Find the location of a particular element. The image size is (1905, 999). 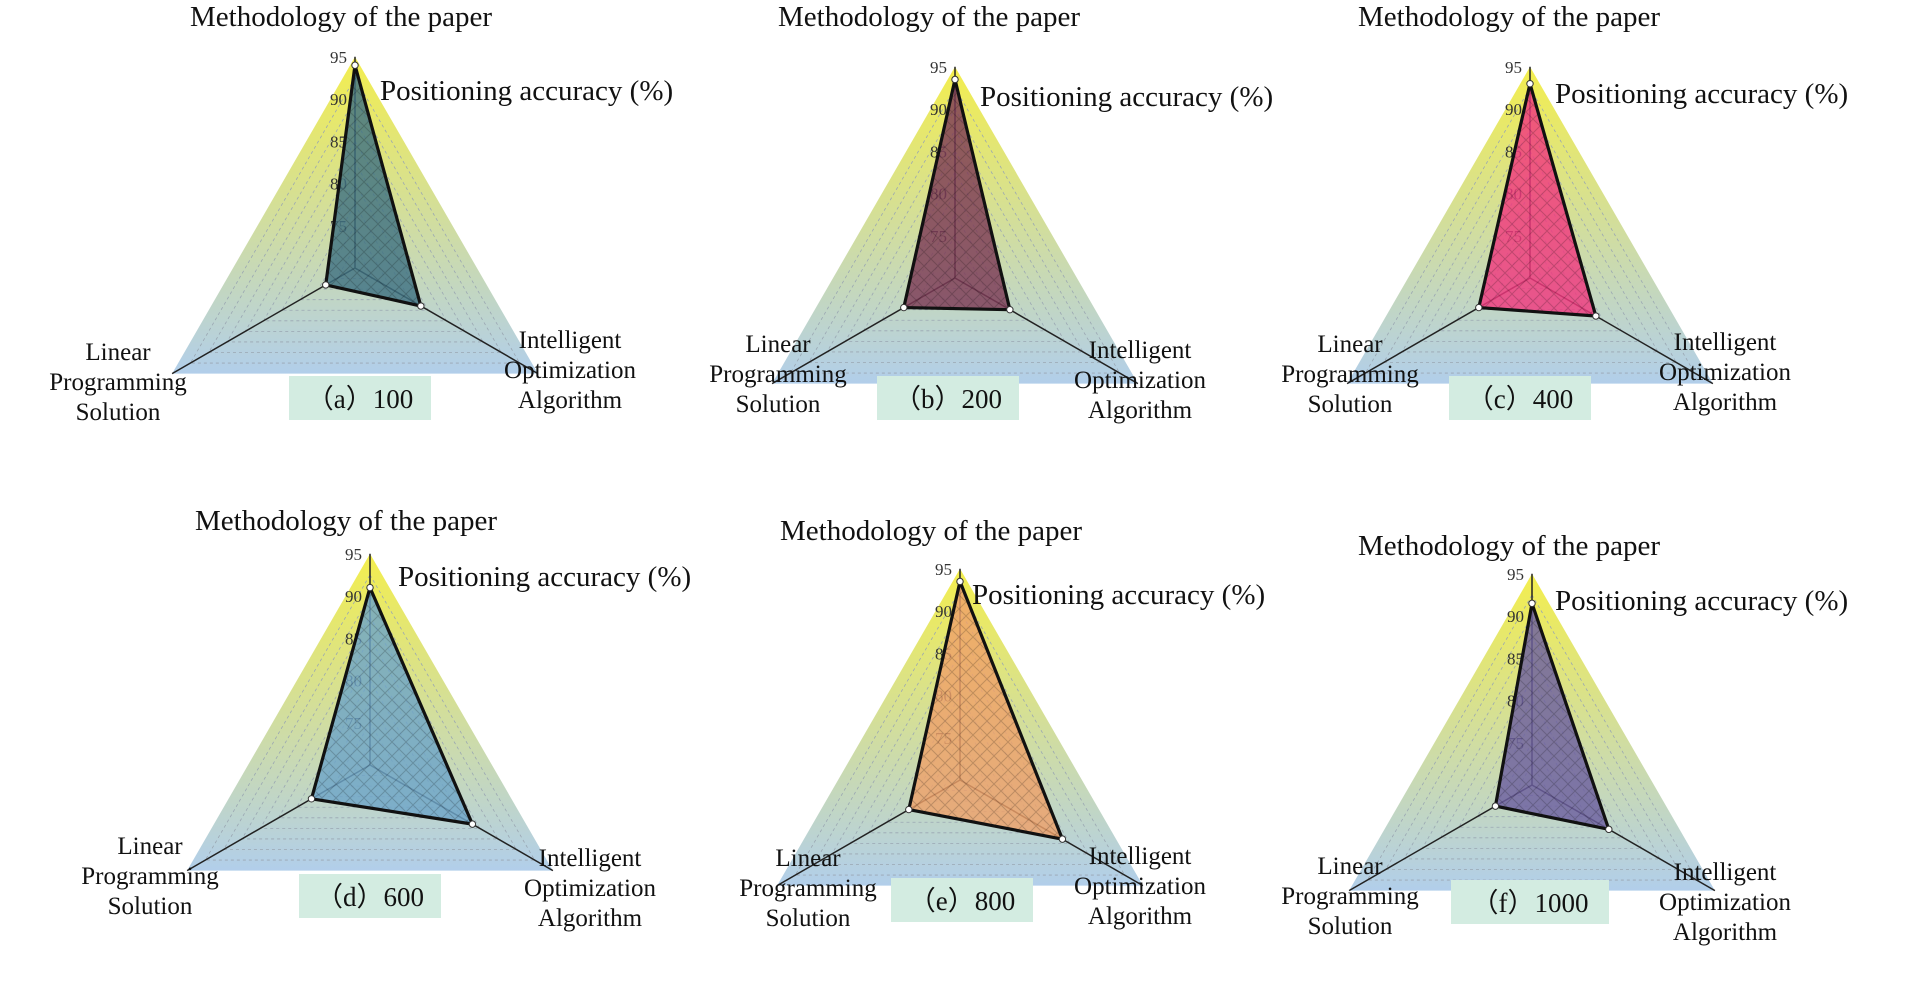

caption-label: （a）100 is located at coordinates (360, 399).